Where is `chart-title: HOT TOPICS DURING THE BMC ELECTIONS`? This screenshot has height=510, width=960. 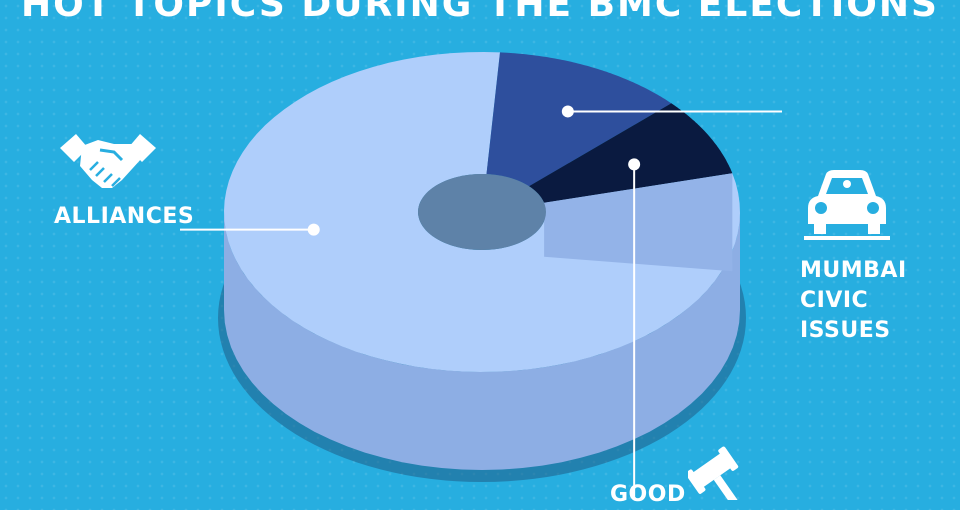
chart-title: HOT TOPICS DURING THE BMC ELECTIONS is located at coordinates (480, 12).